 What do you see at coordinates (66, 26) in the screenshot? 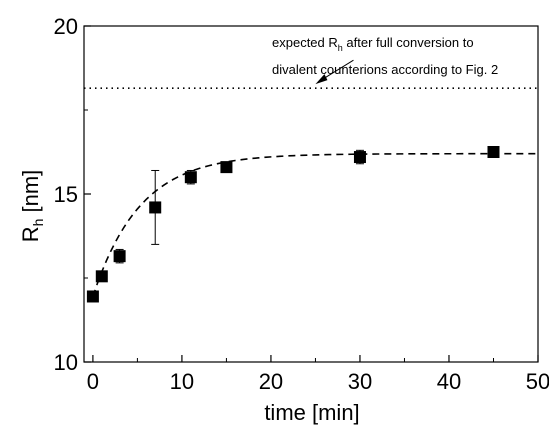
I see `y-tick-label: 20` at bounding box center [66, 26].